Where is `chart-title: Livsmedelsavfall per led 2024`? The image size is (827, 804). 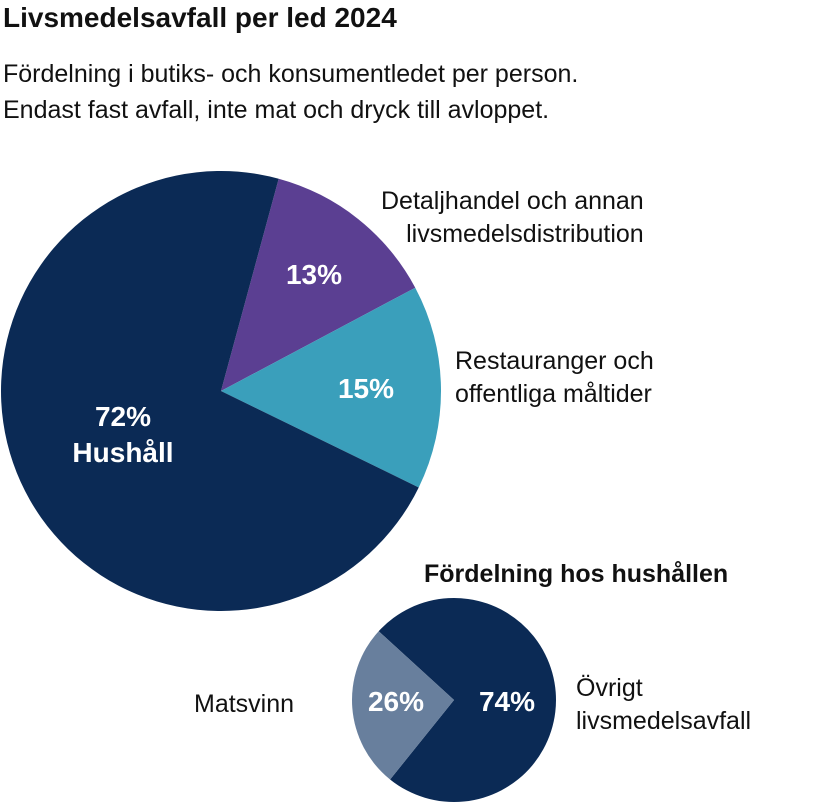 chart-title: Livsmedelsavfall per led 2024 is located at coordinates (200, 17).